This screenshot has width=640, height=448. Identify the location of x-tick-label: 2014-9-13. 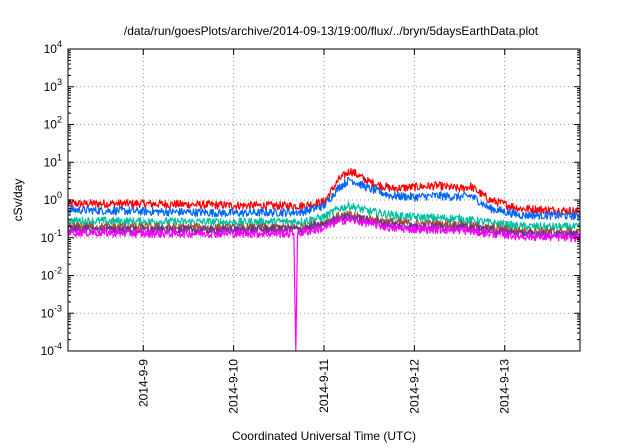
(505, 386).